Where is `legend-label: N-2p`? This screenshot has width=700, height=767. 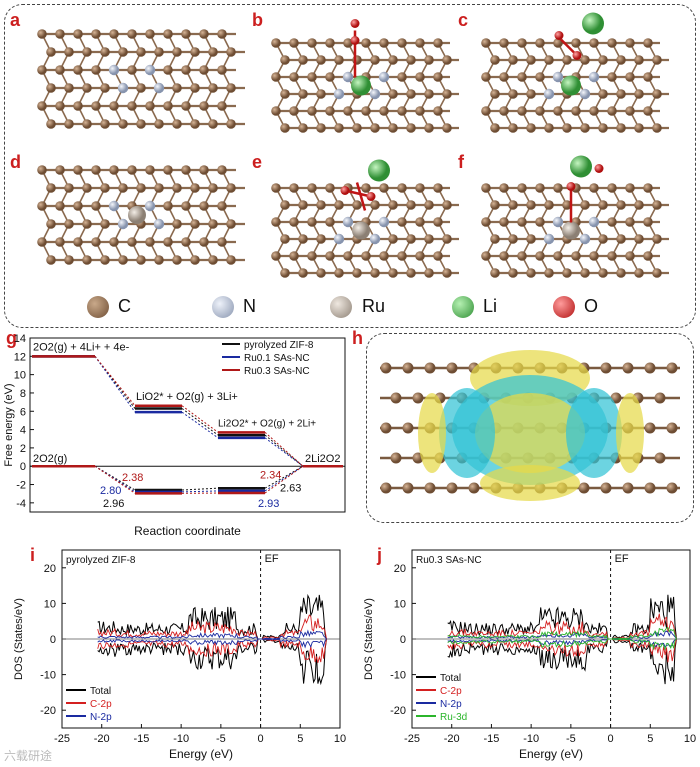
legend-label: N-2p is located at coordinates (451, 704).